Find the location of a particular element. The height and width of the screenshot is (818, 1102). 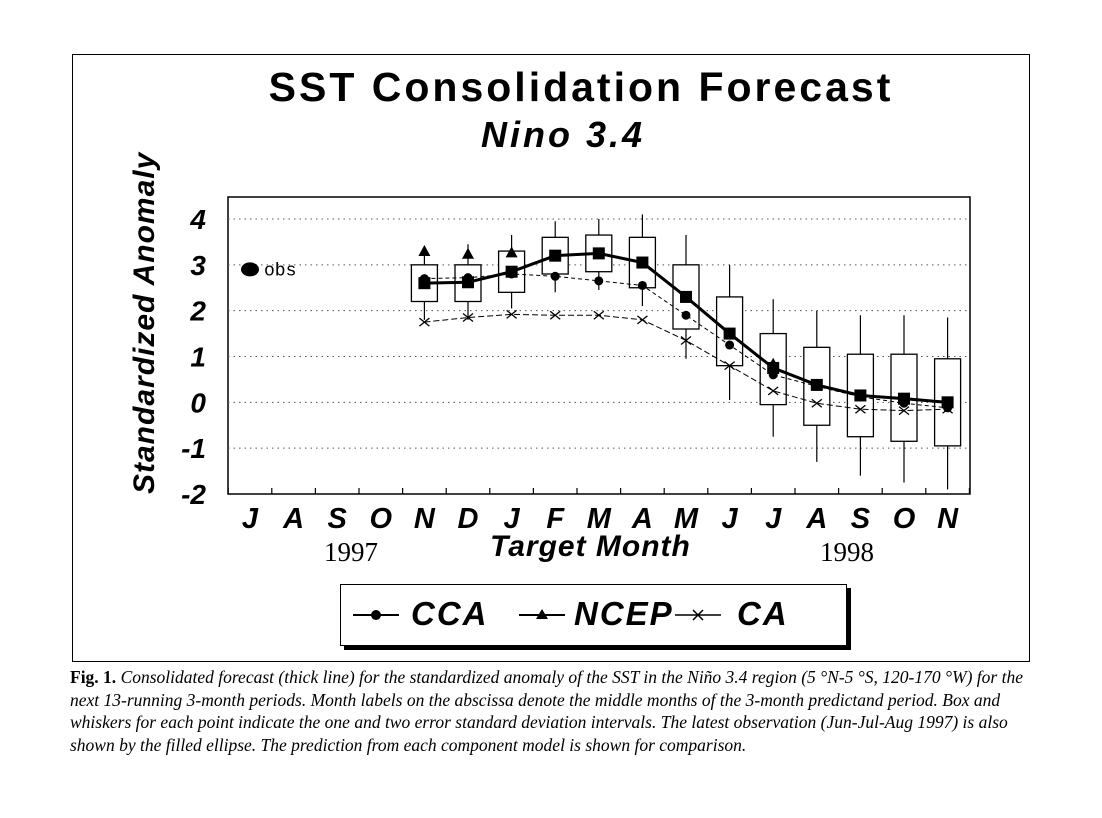

x-tick-label: F is located at coordinates (555, 519).